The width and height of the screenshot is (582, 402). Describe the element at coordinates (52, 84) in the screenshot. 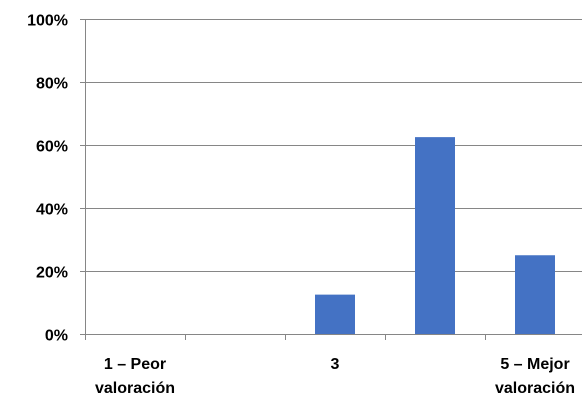

I see `y-tick-label: 80%` at that location.